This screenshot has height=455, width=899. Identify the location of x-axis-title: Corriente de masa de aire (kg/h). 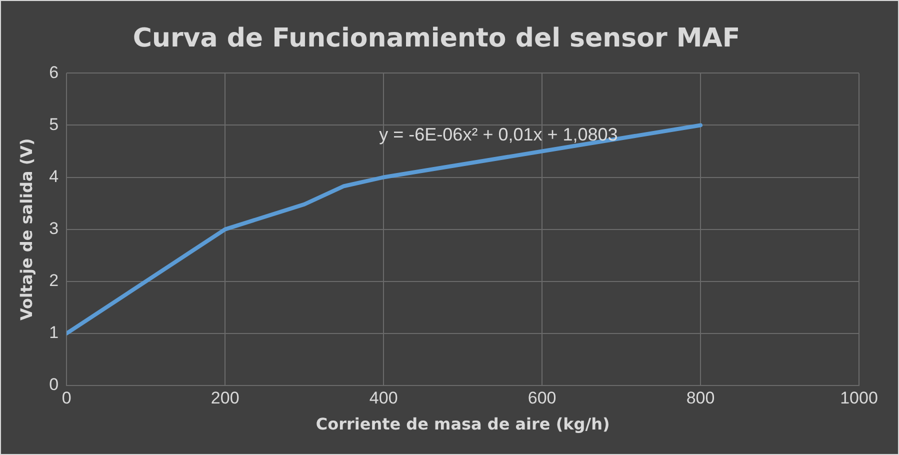
(463, 424).